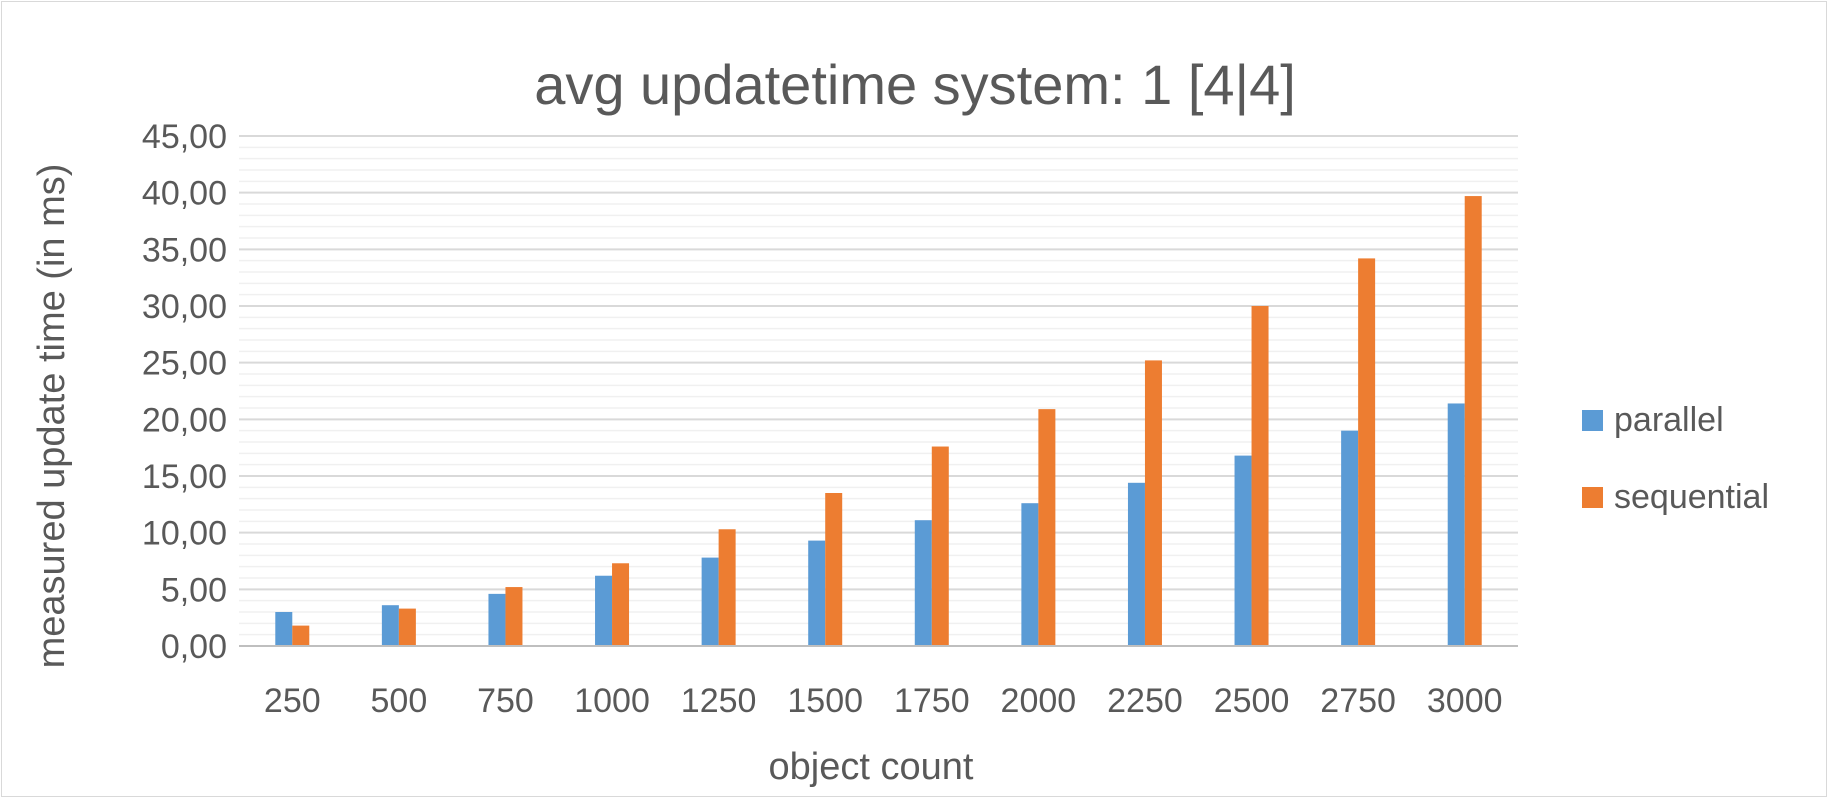  I want to click on legend: parallel sequential, so click(1675, 458).